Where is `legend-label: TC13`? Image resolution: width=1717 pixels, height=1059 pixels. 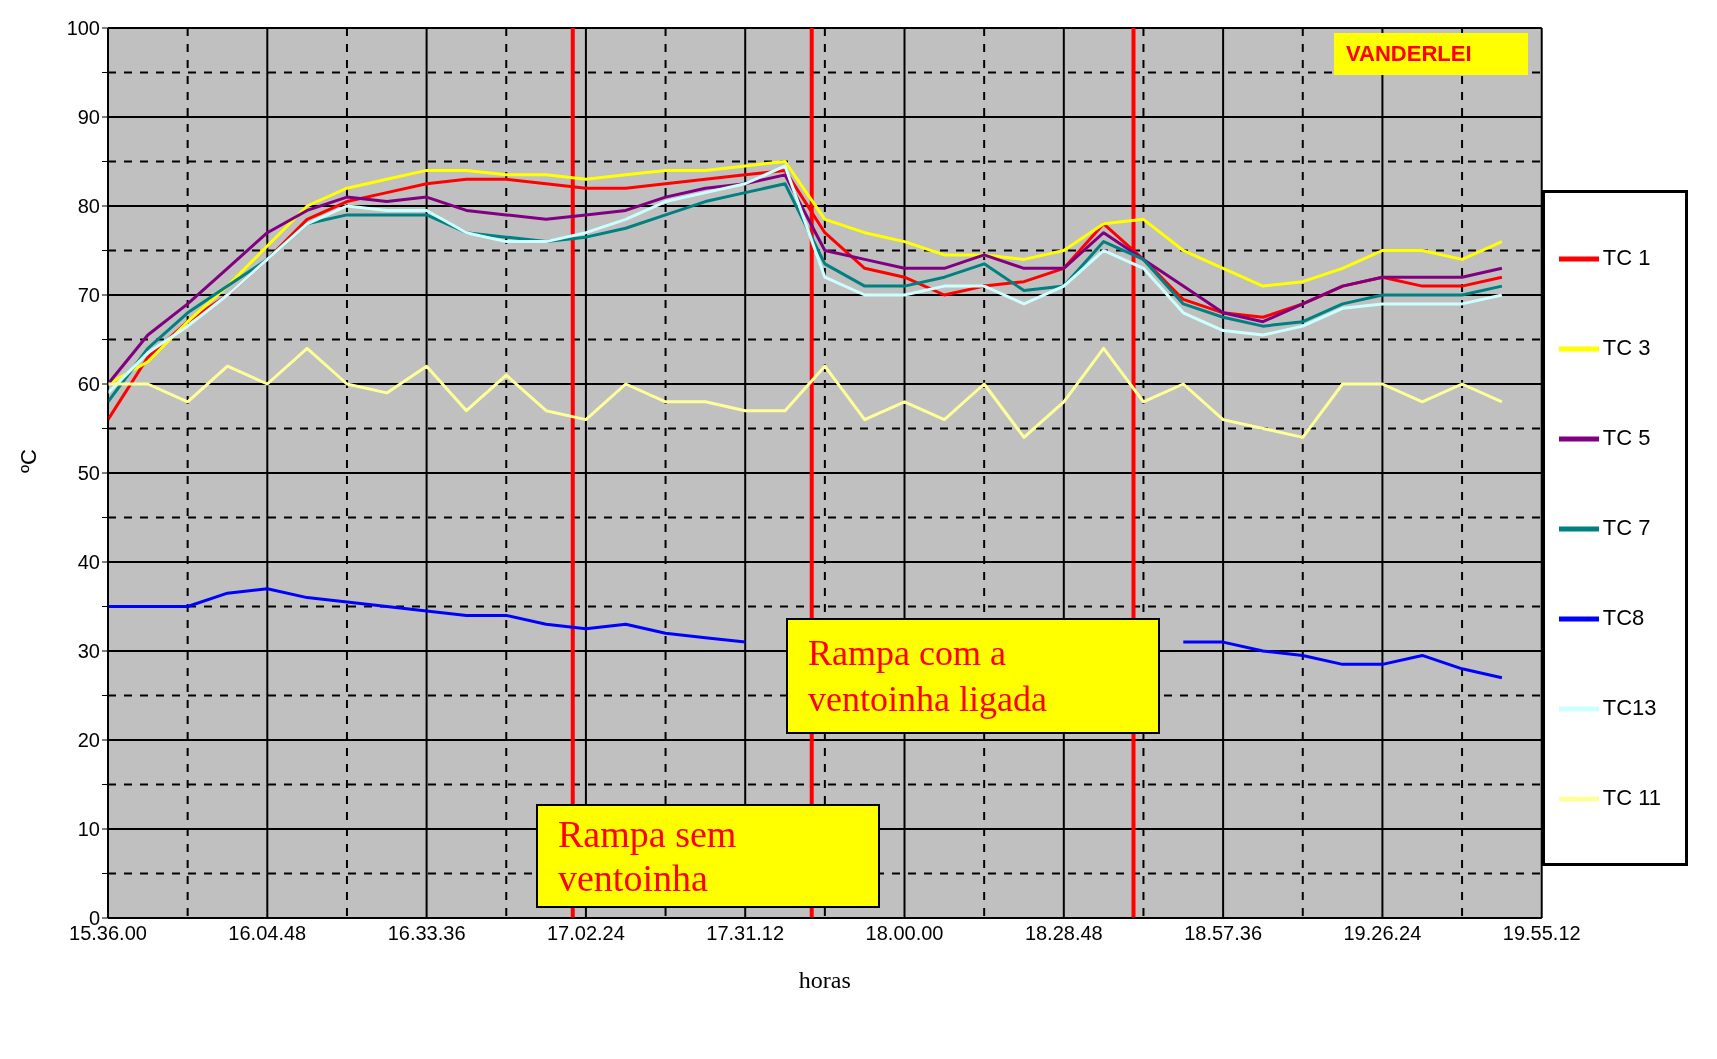
legend-label: TC13 is located at coordinates (1629, 707).